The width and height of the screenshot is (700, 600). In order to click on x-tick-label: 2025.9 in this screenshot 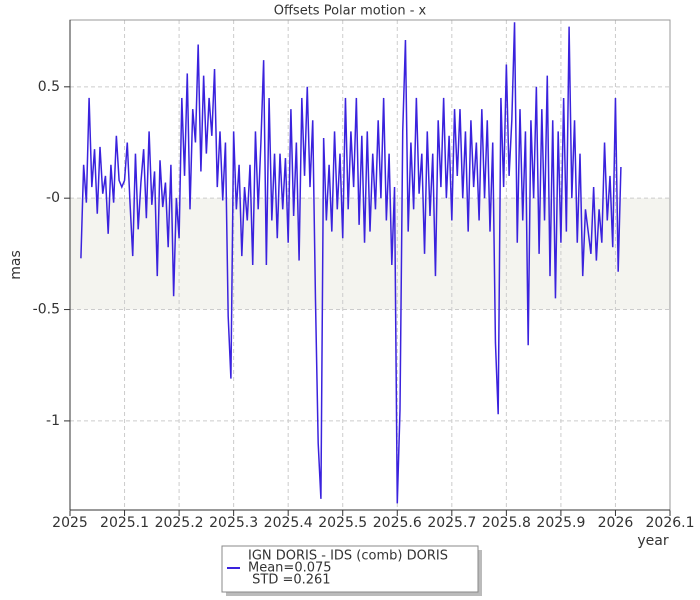, I will do `click(560, 523)`.